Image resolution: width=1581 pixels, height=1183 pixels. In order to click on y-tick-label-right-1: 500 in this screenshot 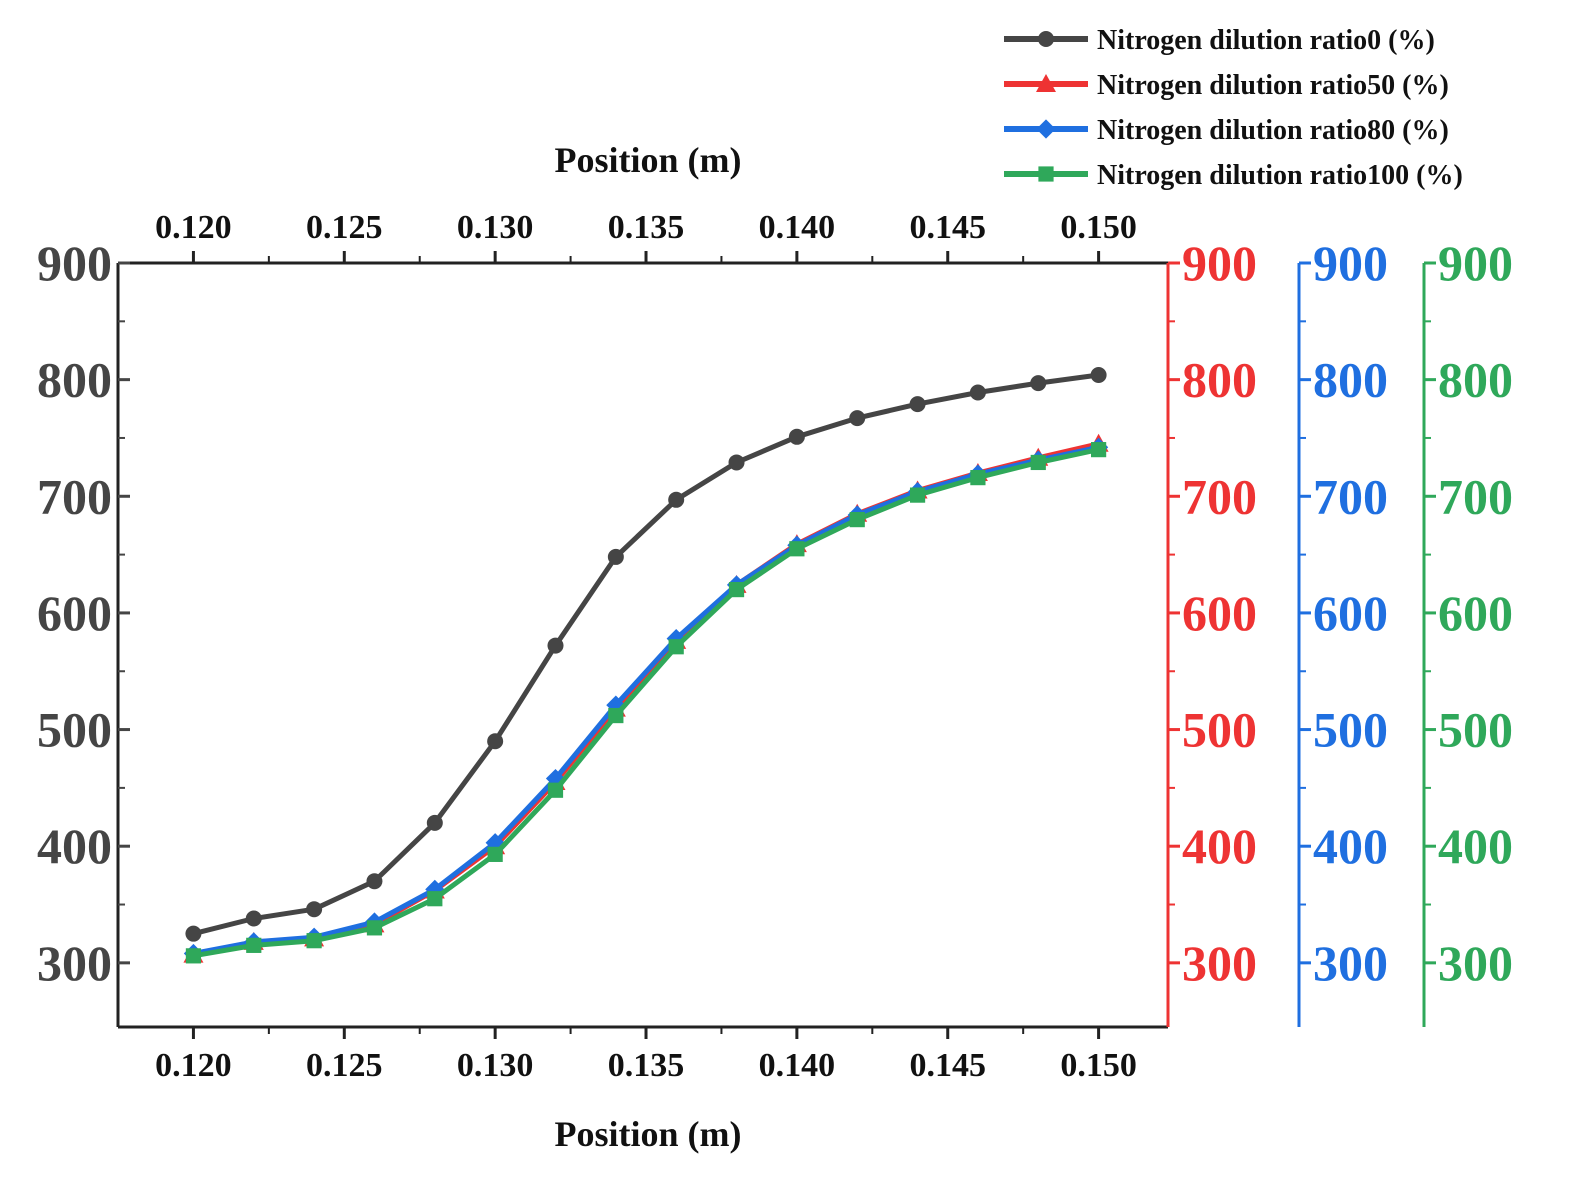, I will do `click(1219, 730)`.